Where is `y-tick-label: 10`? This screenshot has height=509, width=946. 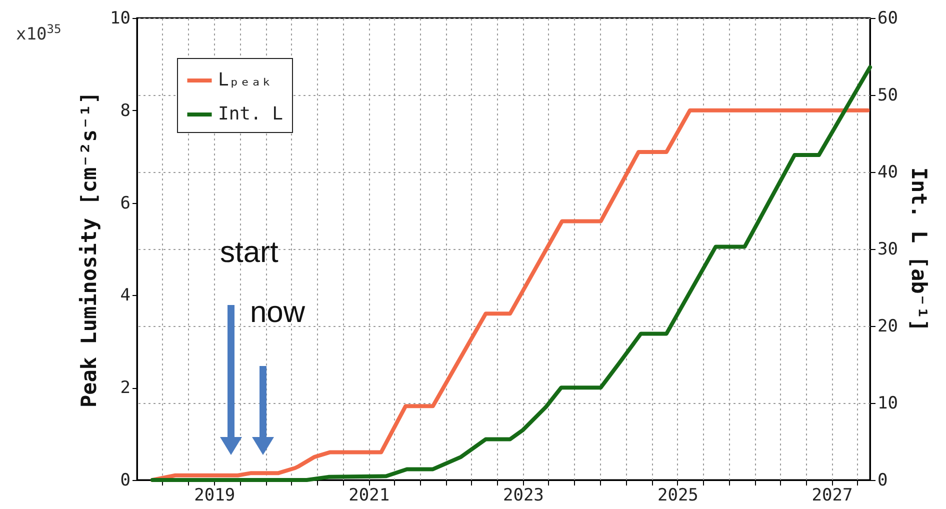
y-tick-label: 10 is located at coordinates (120, 18).